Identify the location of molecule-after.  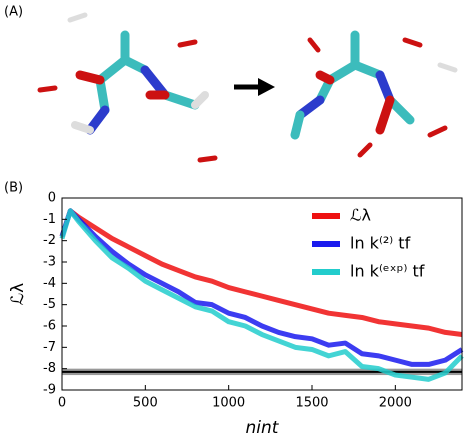
(374, 94).